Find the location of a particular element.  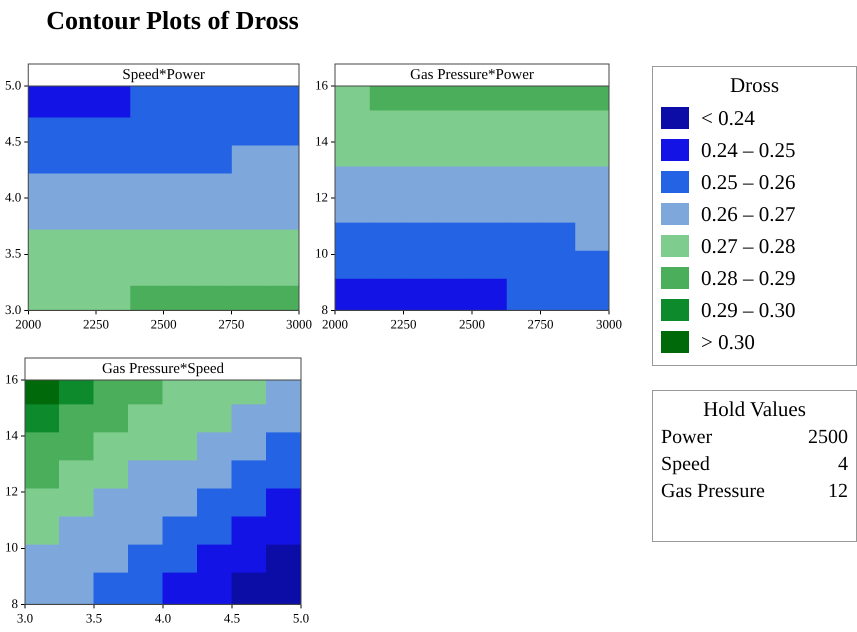

x-tick-label: 3.0 is located at coordinates (25, 618).